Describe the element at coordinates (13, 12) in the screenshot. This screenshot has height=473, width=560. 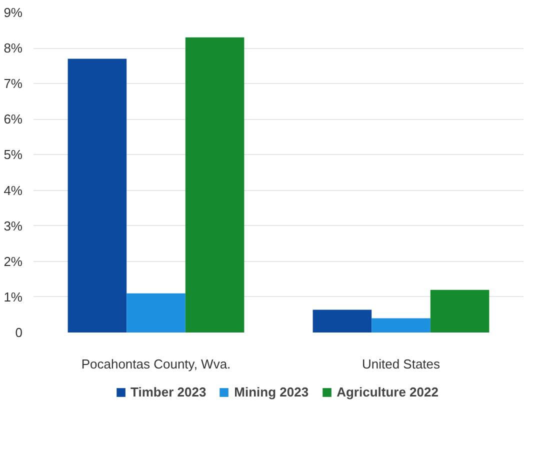
I see `y-tick-label: 9%` at that location.